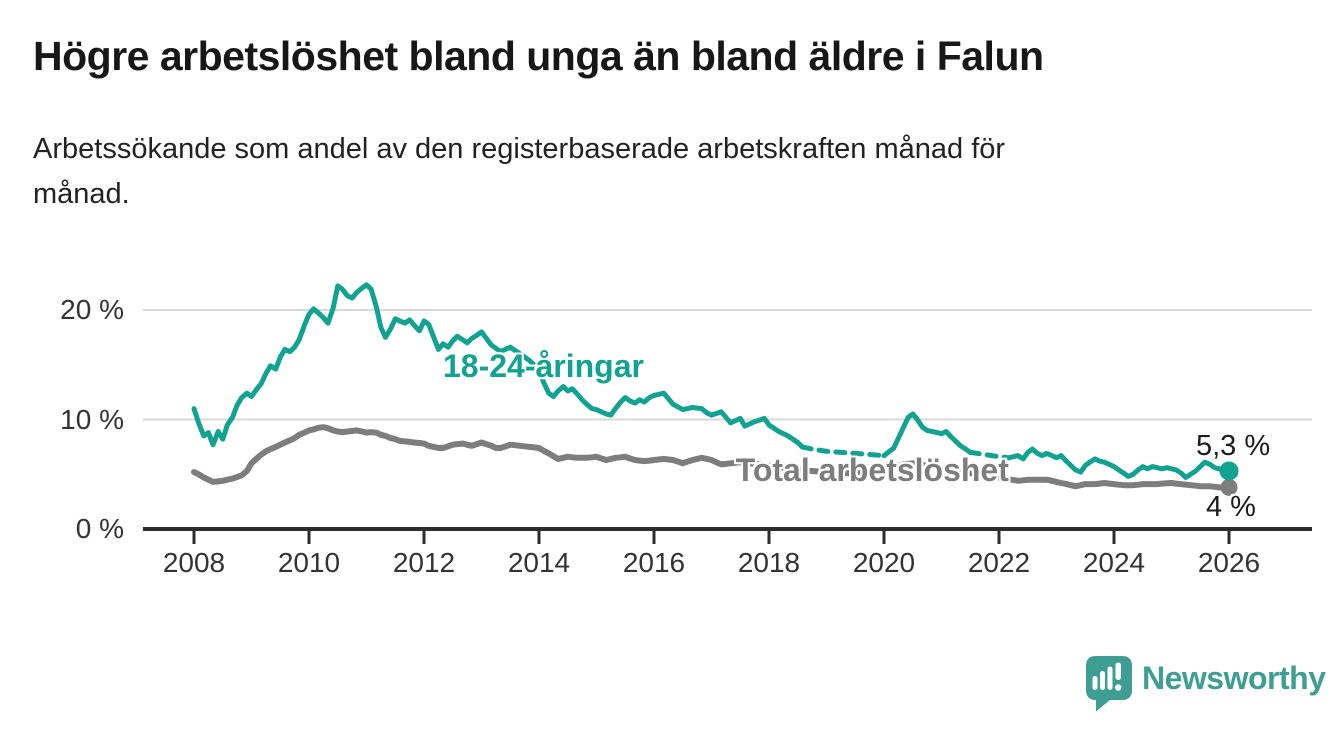 This screenshot has height=734, width=1340. I want to click on x-axis-label-2010: 2010, so click(309, 562).